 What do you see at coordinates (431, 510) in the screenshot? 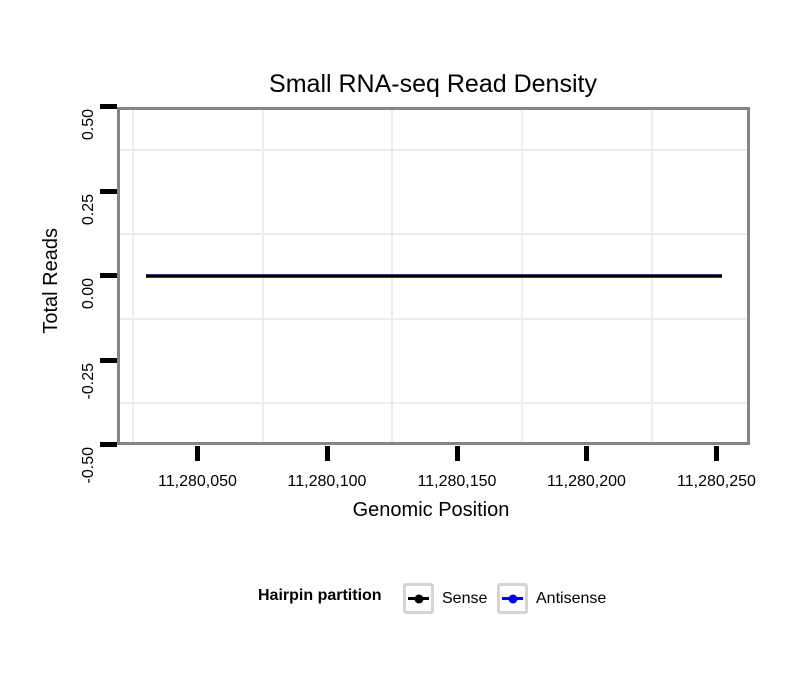
I see `x-axis-title: Genomic Position` at bounding box center [431, 510].